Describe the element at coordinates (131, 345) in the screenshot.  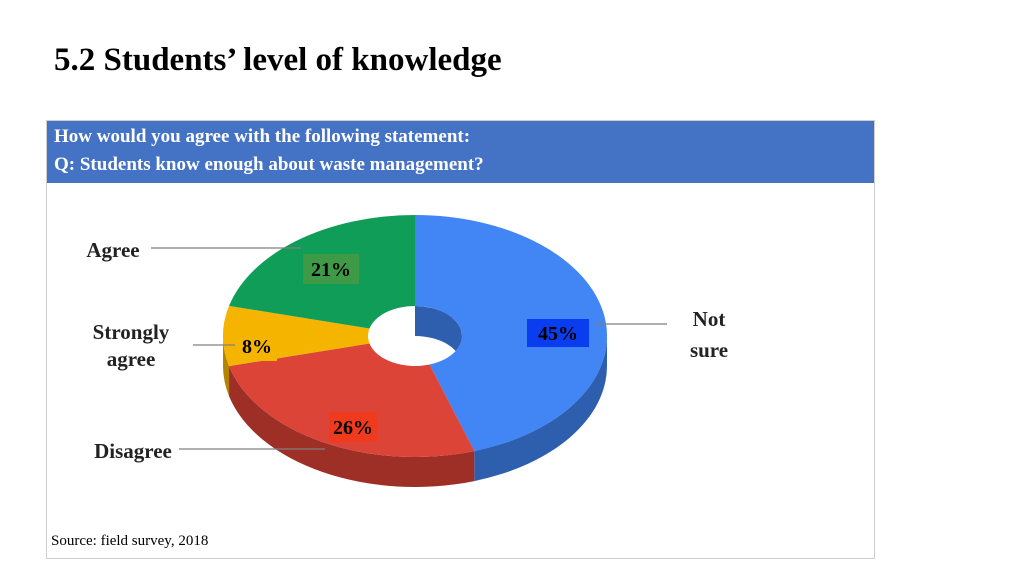
I see `category-label-strongly-agree: Strongly agree` at that location.